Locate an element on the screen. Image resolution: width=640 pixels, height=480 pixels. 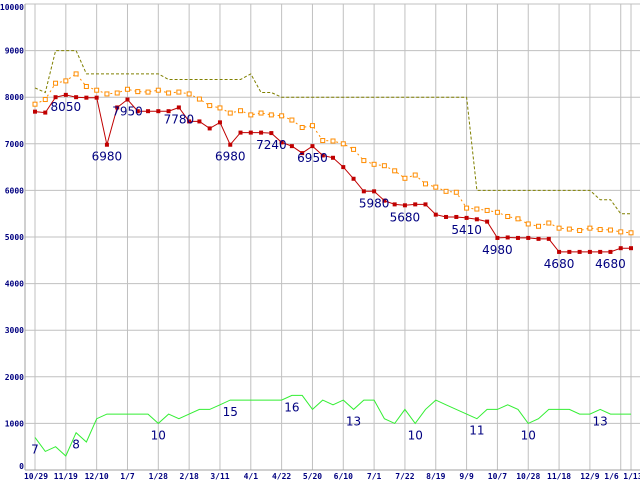
data-label-count: 13 is located at coordinates (600, 421).